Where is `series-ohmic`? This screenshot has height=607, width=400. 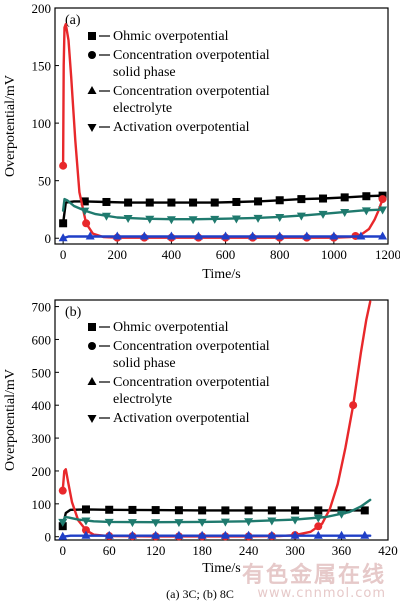 series-ohmic is located at coordinates (223, 209).